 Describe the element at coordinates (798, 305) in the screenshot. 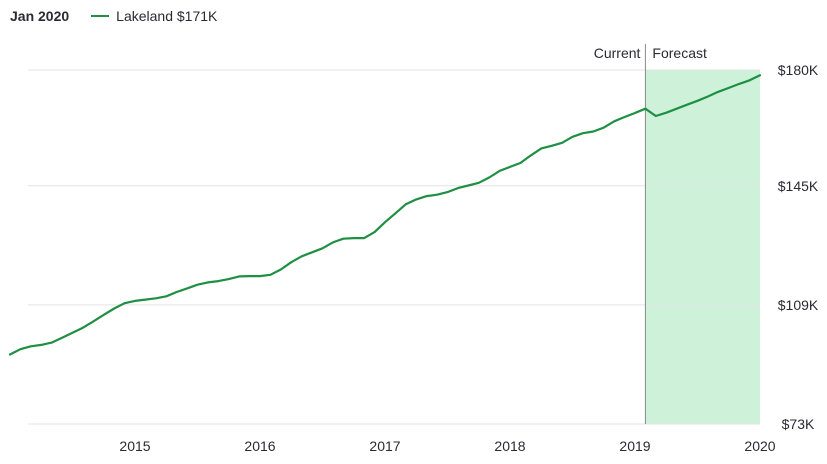

I see `y-tick-label: $109K` at that location.